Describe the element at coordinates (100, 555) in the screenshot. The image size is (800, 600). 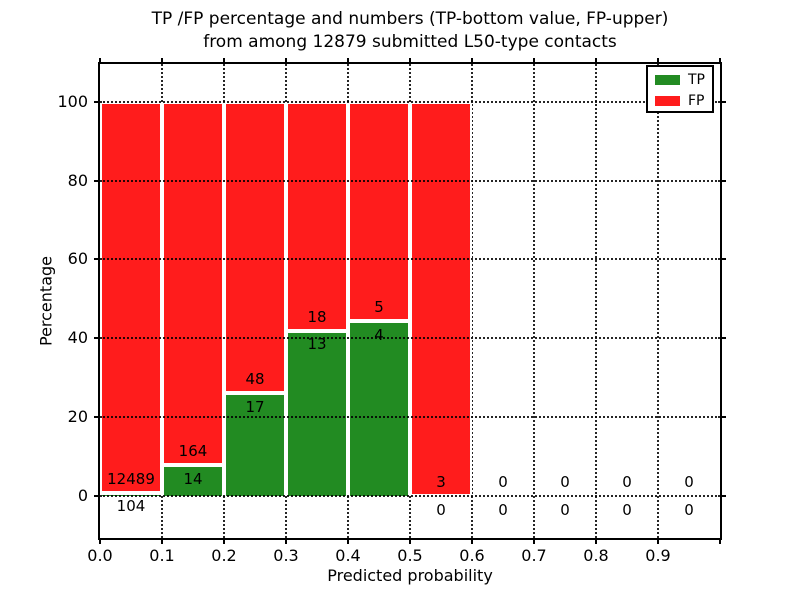
I see `x-tick-label: 0.0` at that location.